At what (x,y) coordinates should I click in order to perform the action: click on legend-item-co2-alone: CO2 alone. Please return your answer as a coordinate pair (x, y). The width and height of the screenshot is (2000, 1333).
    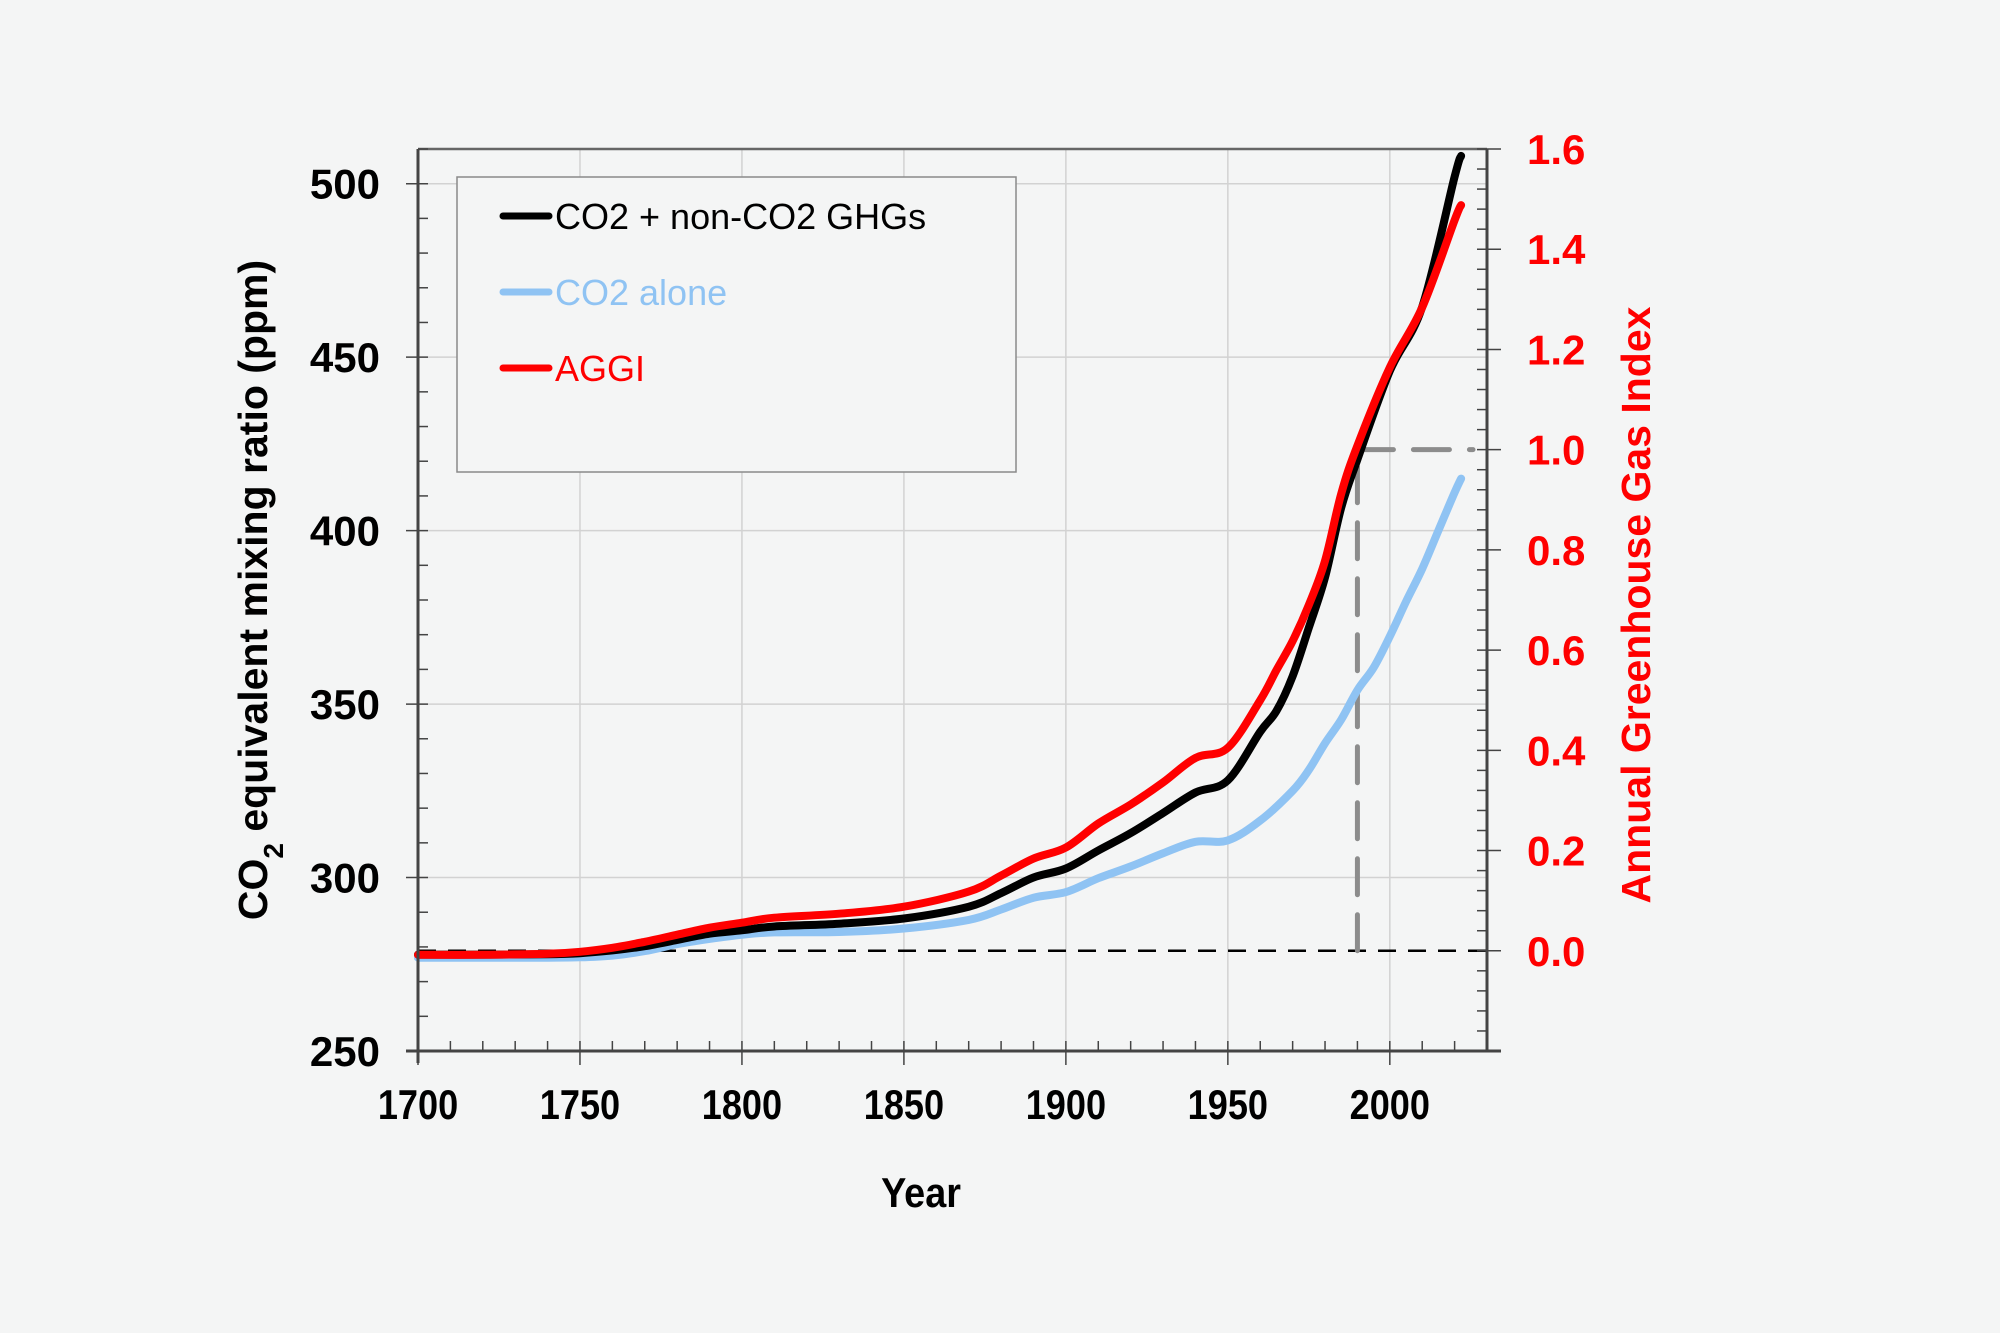
    Looking at the image, I should click on (613, 292).